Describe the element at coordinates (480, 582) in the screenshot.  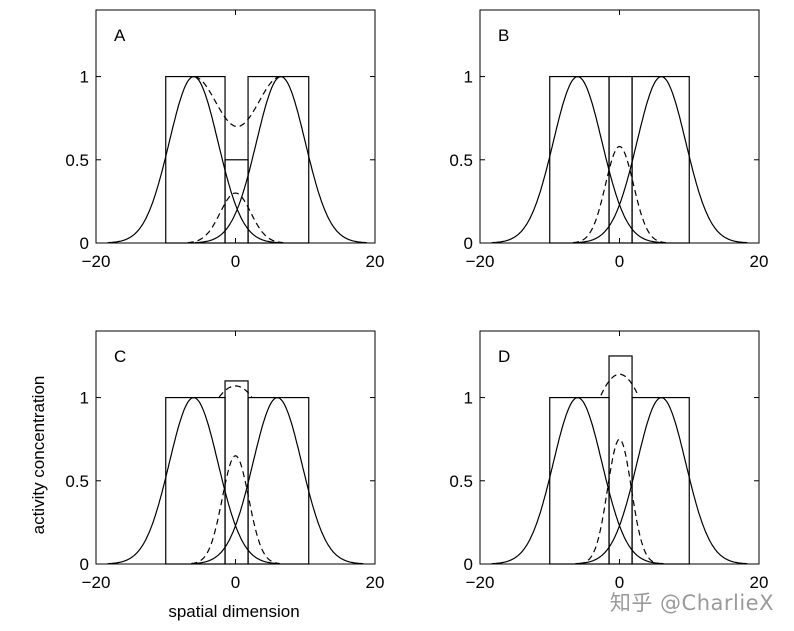
I see `panel-d-xtick-label: −20` at that location.